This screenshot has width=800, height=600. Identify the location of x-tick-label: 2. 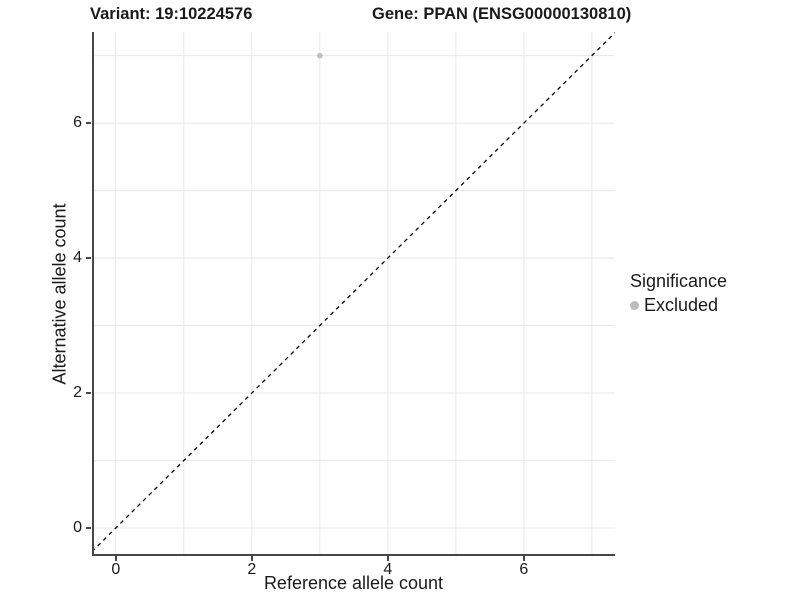
(252, 569).